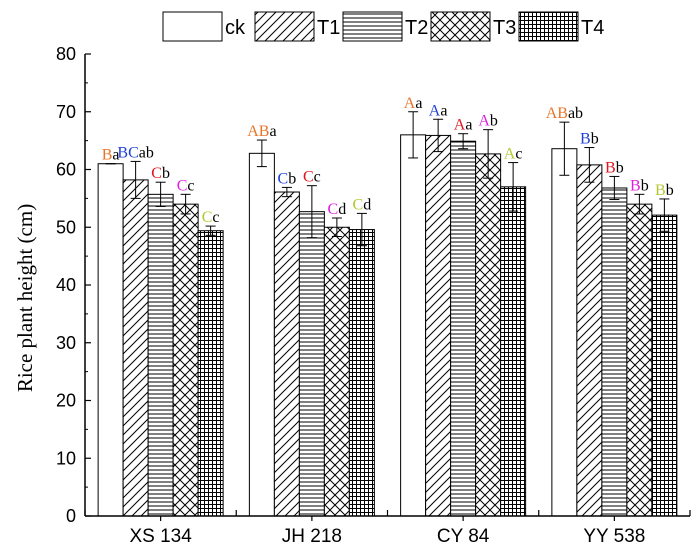 This screenshot has width=696, height=547. I want to click on legend-item-T3: T3, so click(473, 26).